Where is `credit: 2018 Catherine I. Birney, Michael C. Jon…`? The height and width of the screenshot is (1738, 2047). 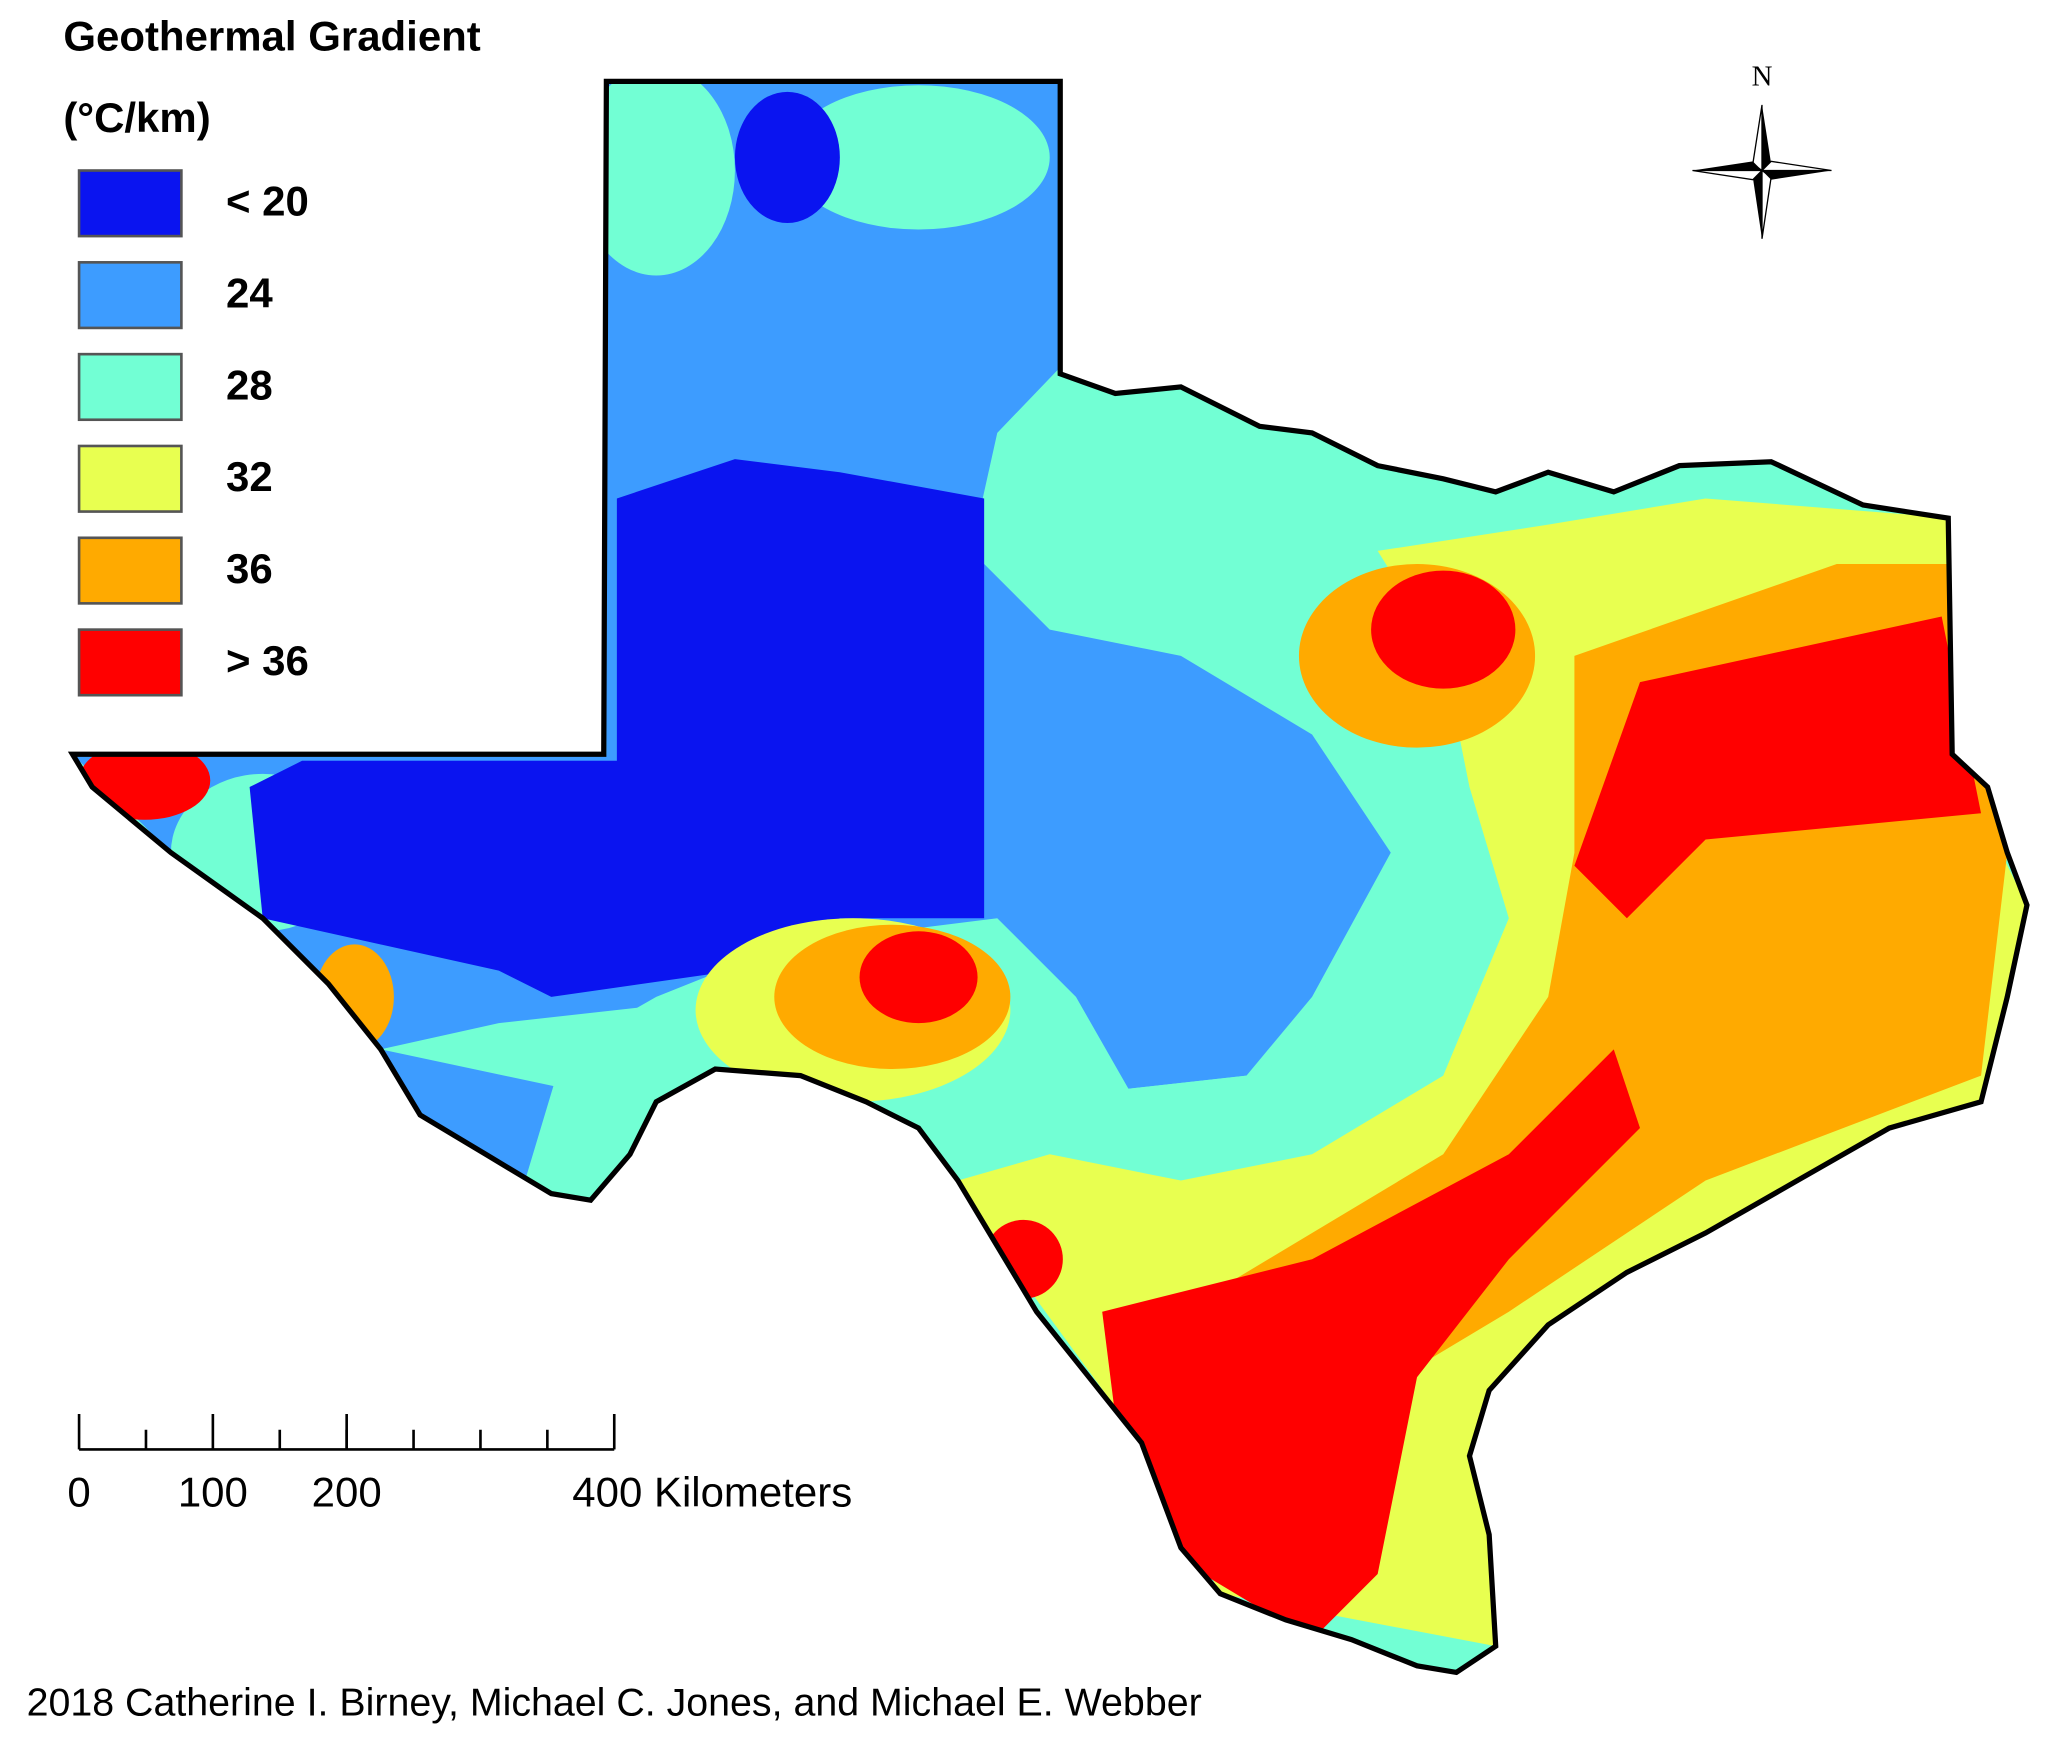
credit: 2018 Catherine I. Birney, Michael C. Jon… is located at coordinates (614, 1703).